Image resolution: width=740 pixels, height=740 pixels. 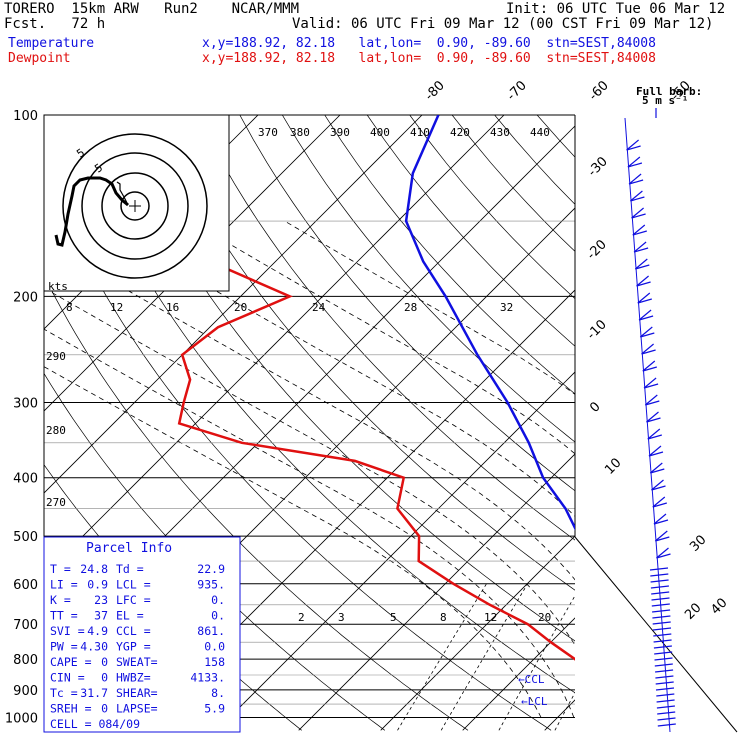 I want to click on theta-e-label: 280, so click(x=56, y=430).